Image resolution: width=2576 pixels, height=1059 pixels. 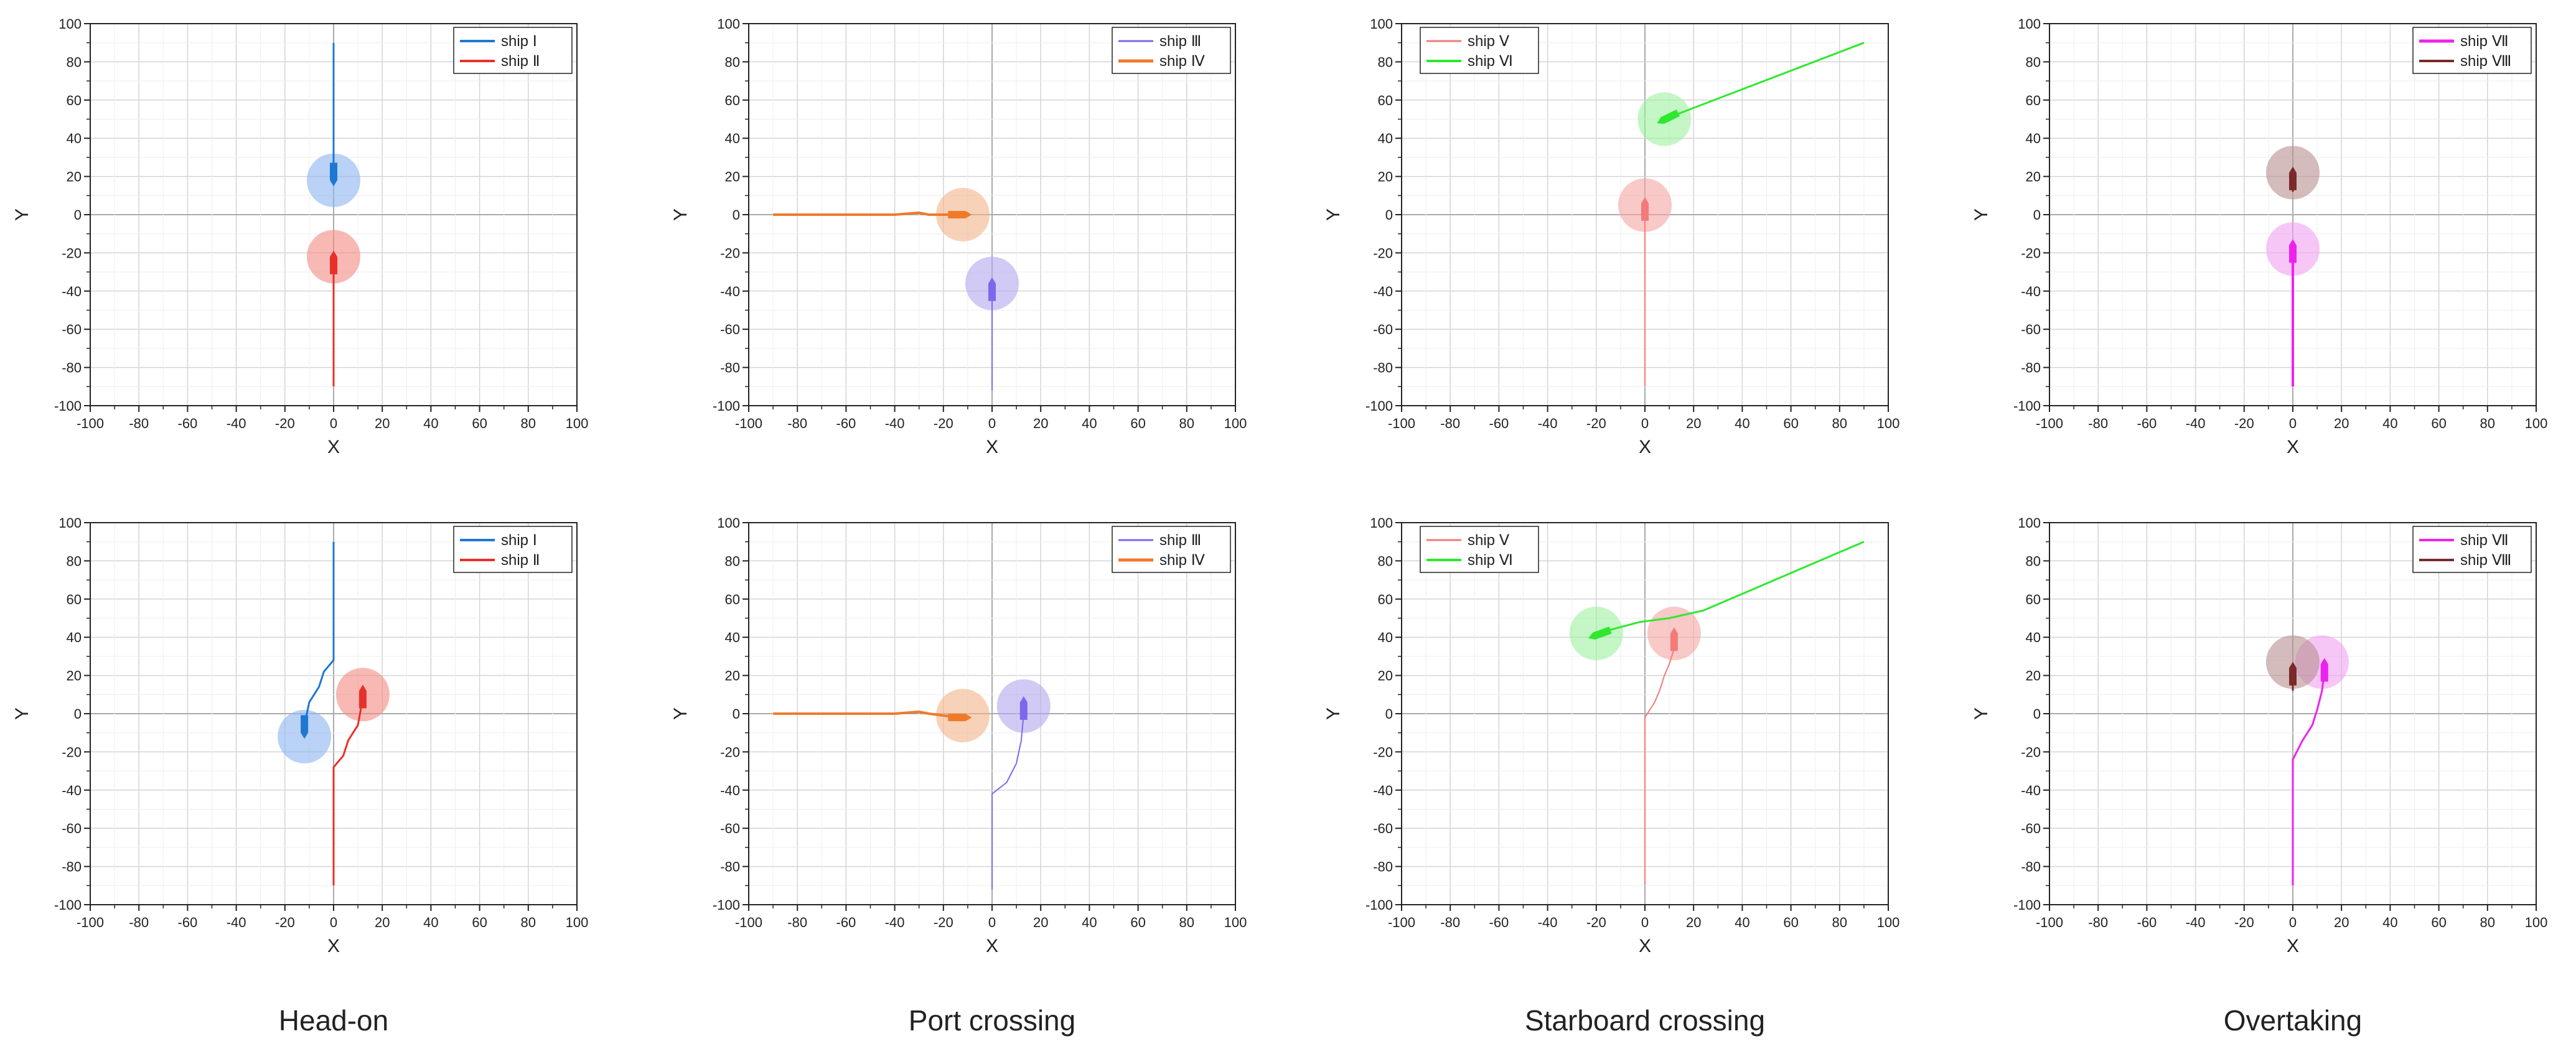 I want to click on legend-label-1: ship Ⅴ, so click(x=1489, y=540).